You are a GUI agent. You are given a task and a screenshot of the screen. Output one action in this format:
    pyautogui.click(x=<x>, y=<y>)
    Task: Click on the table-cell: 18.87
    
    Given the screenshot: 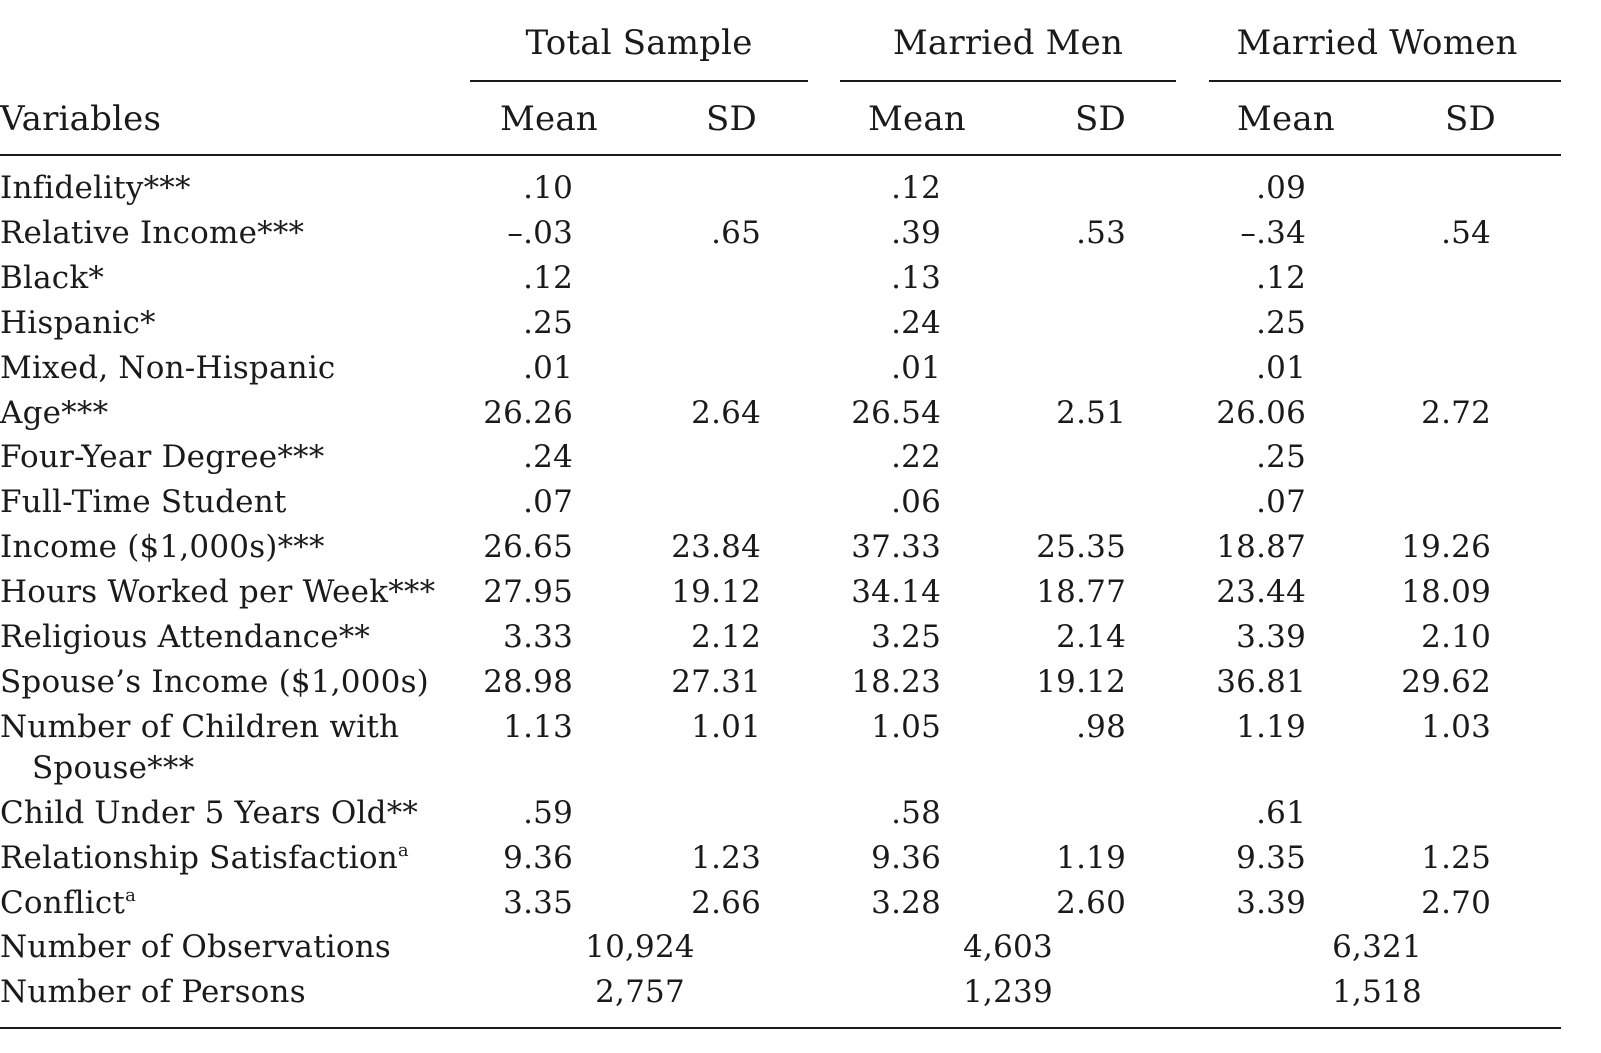 What is the action you would take?
    pyautogui.click(x=1261, y=547)
    